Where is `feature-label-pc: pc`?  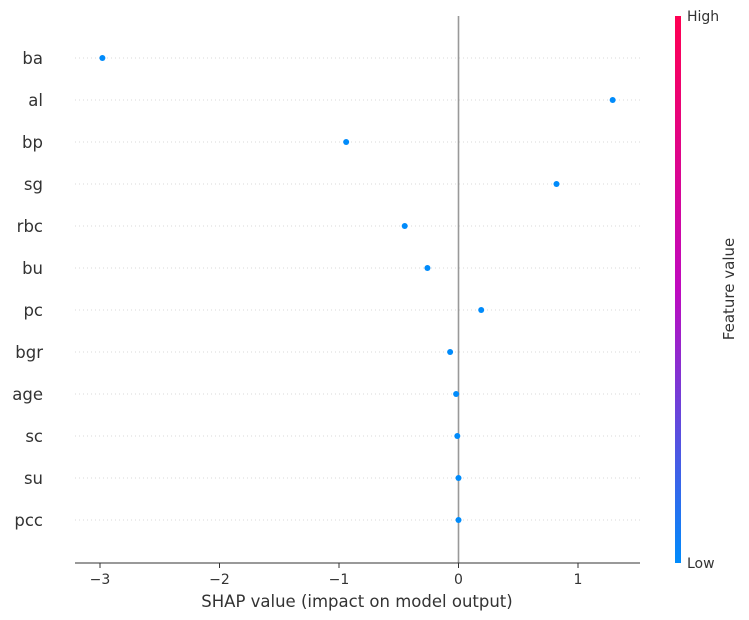
feature-label-pc: pc is located at coordinates (33, 310).